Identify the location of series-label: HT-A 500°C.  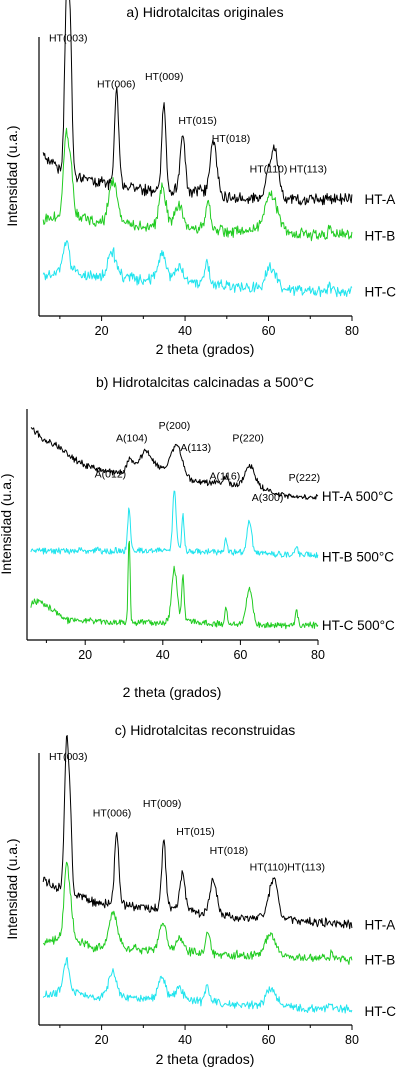
(358, 496).